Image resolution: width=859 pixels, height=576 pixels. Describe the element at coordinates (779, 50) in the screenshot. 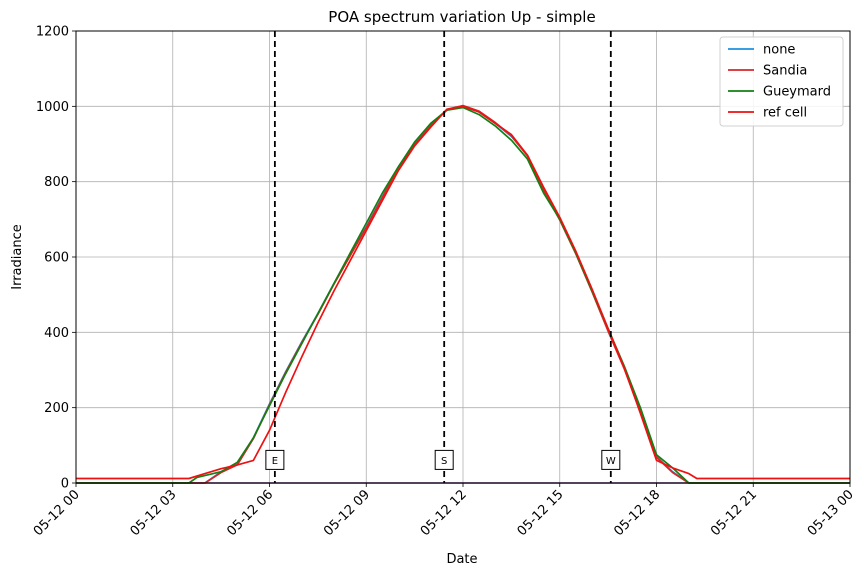

I see `legend-label: none` at that location.